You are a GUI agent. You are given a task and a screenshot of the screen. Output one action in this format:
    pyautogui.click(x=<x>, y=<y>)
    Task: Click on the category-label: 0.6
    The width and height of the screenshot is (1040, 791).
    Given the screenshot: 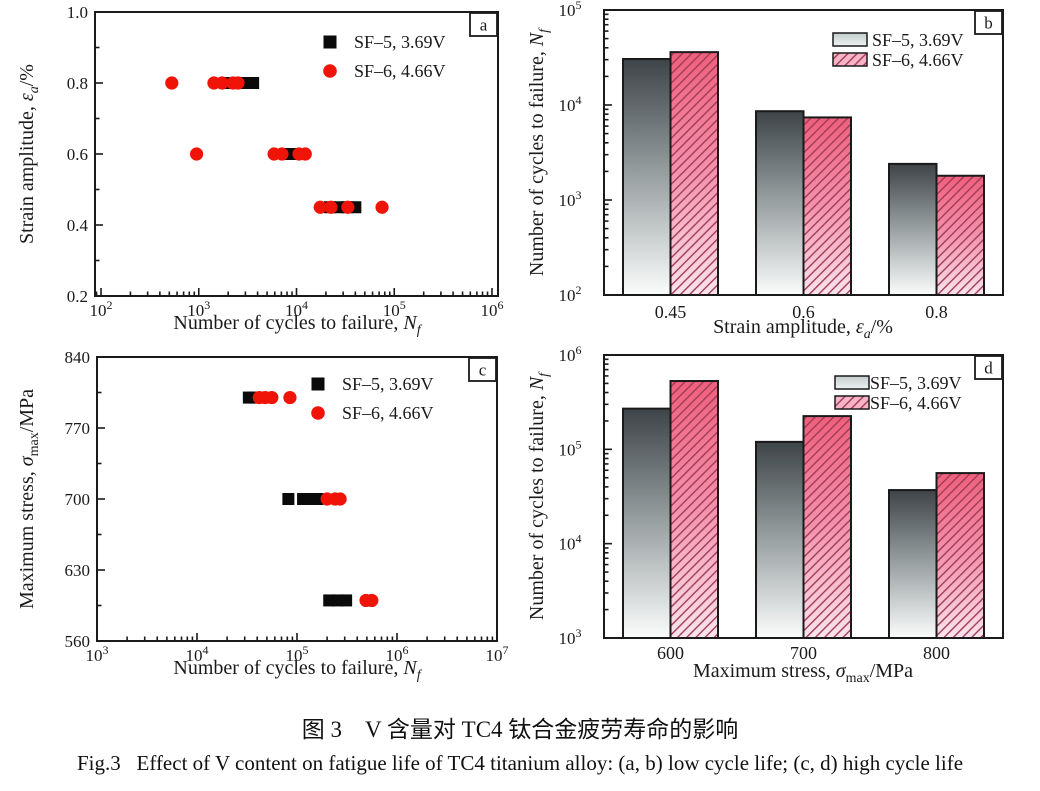 What is the action you would take?
    pyautogui.click(x=803, y=312)
    